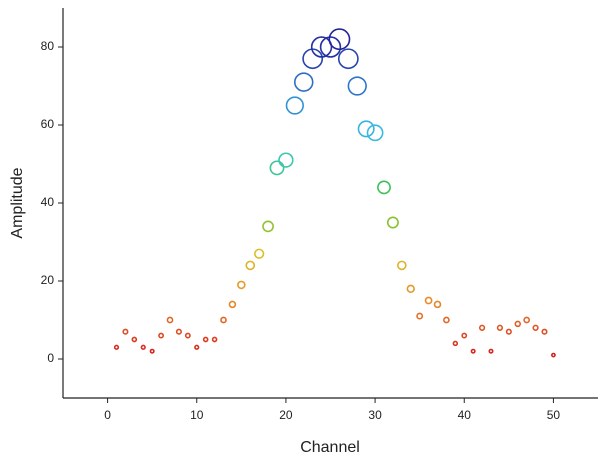 The height and width of the screenshot is (471, 608). What do you see at coordinates (48, 280) in the screenshot?
I see `y-tick-label: 20` at bounding box center [48, 280].